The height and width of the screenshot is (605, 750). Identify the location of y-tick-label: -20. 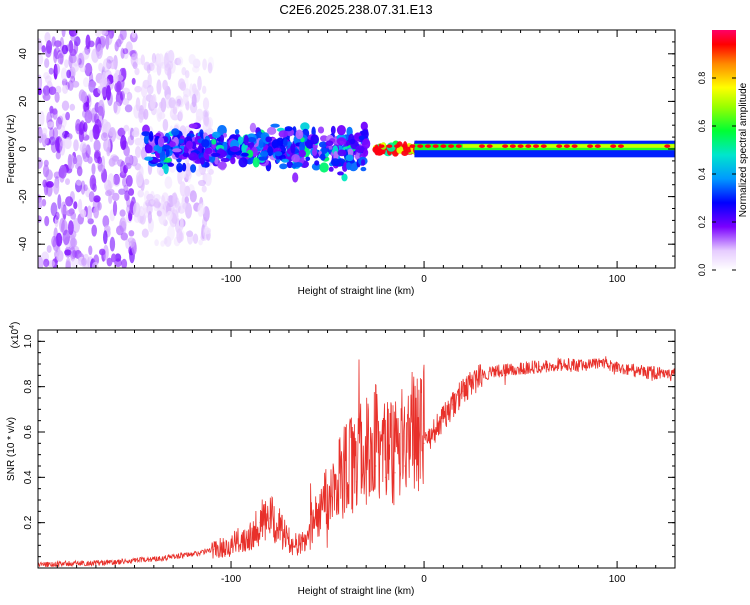
(23, 196).